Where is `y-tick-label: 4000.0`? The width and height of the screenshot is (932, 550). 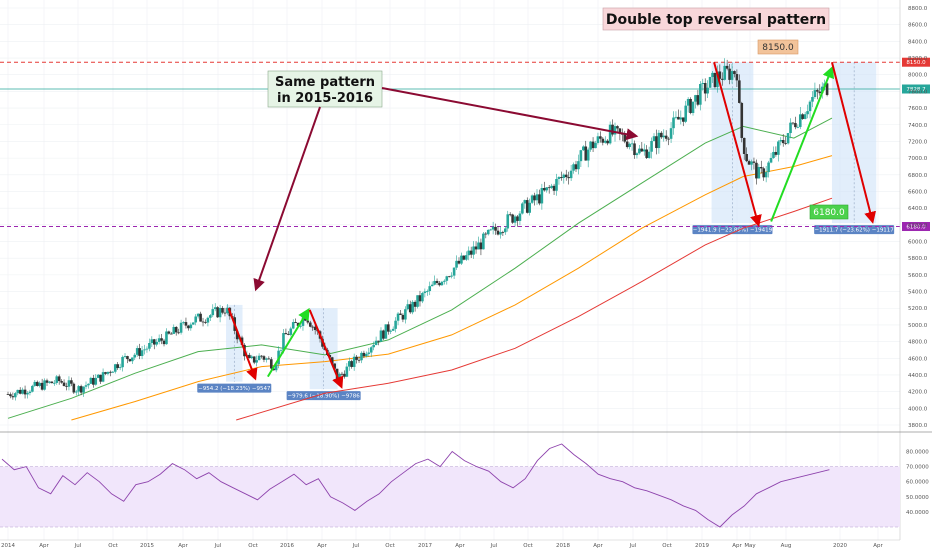 y-tick-label: 4000.0 is located at coordinates (918, 409).